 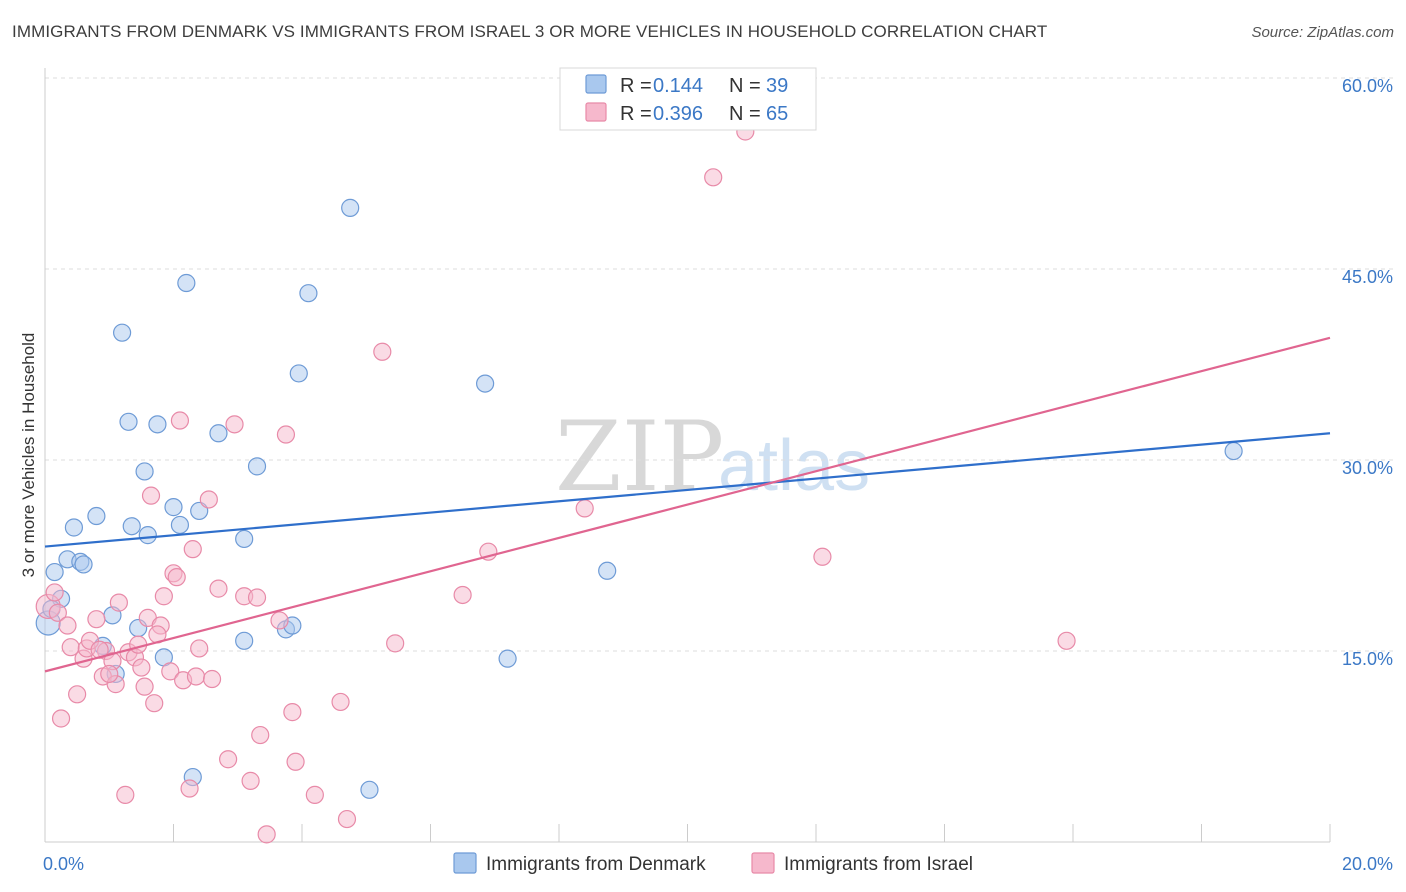 What do you see at coordinates (596, 84) in the screenshot?
I see `legend-swatch-denmark` at bounding box center [596, 84].